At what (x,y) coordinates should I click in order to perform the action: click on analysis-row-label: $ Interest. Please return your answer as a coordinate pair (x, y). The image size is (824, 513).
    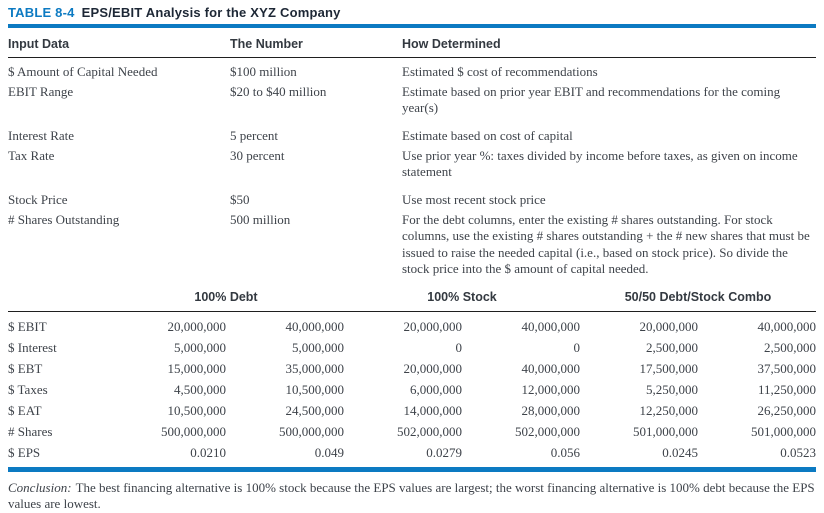
    Looking at the image, I should click on (32, 347).